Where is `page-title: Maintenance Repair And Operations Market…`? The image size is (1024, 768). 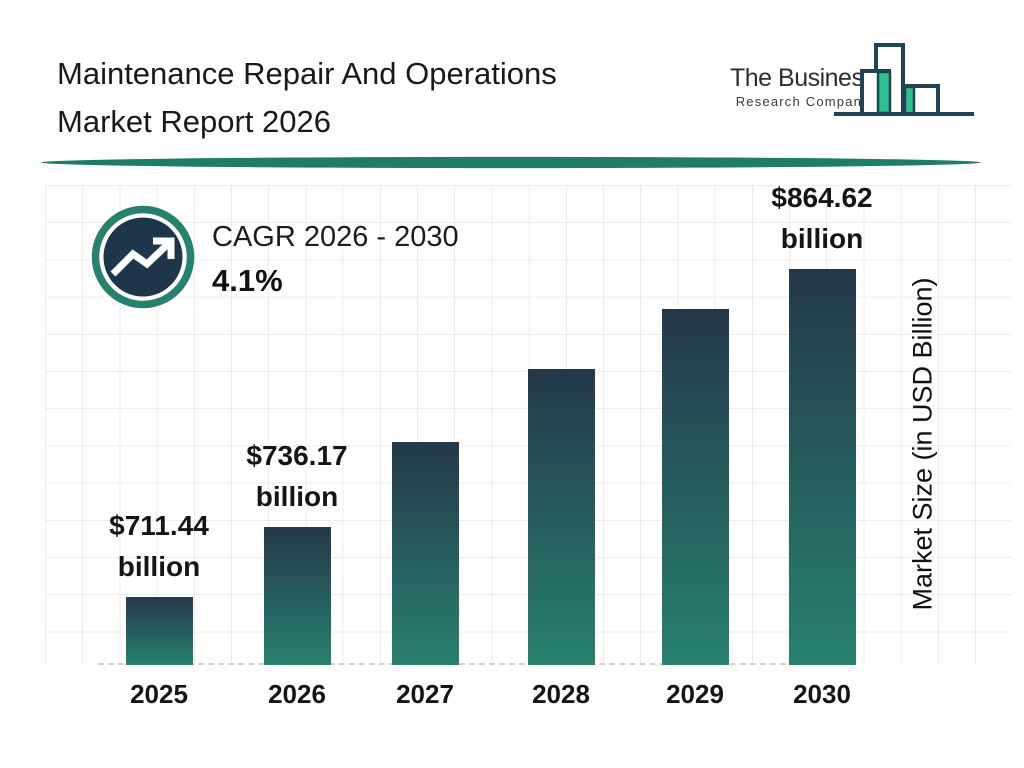
page-title: Maintenance Repair And Operations Market… is located at coordinates (307, 98).